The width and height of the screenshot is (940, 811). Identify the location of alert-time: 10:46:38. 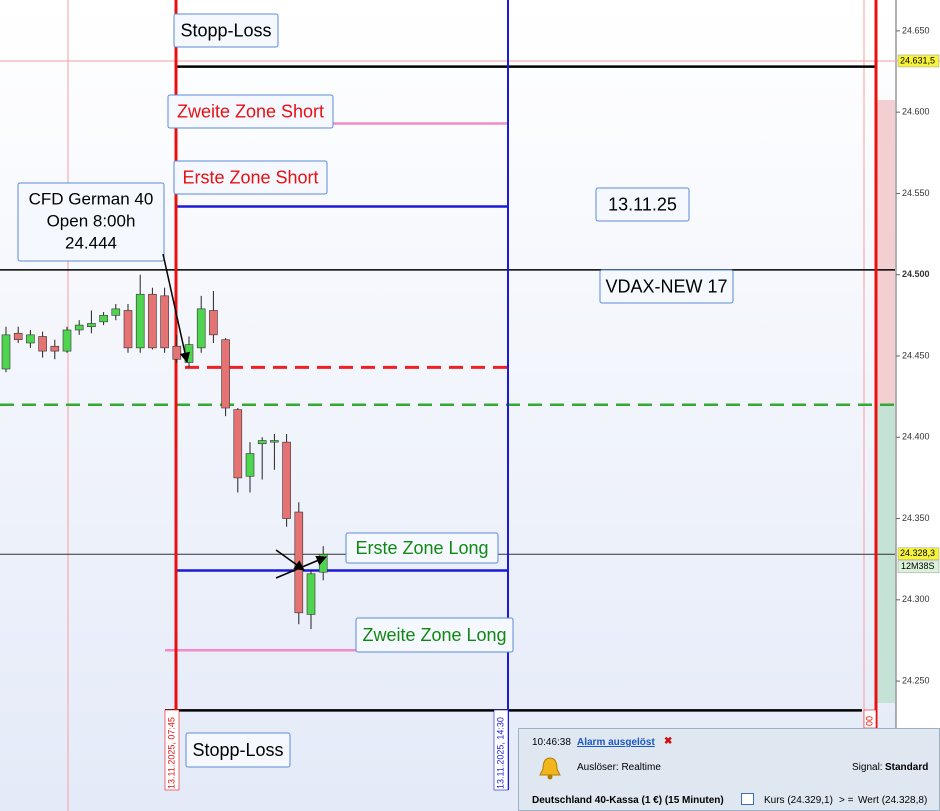
(551, 742).